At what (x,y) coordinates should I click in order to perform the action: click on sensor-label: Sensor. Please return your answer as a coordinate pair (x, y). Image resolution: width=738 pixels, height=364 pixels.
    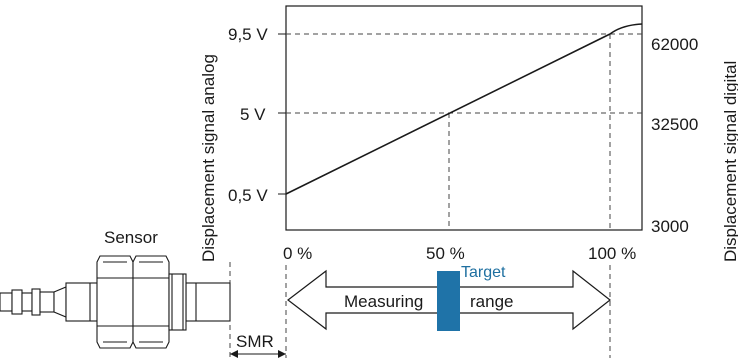
    Looking at the image, I should click on (131, 237).